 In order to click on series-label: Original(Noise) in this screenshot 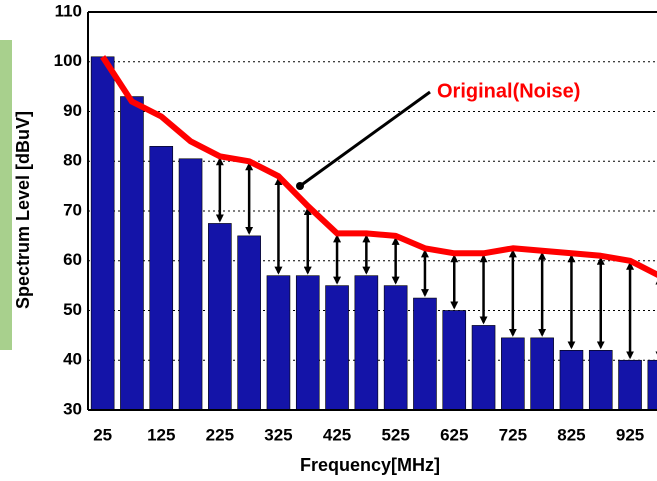, I will do `click(508, 91)`.